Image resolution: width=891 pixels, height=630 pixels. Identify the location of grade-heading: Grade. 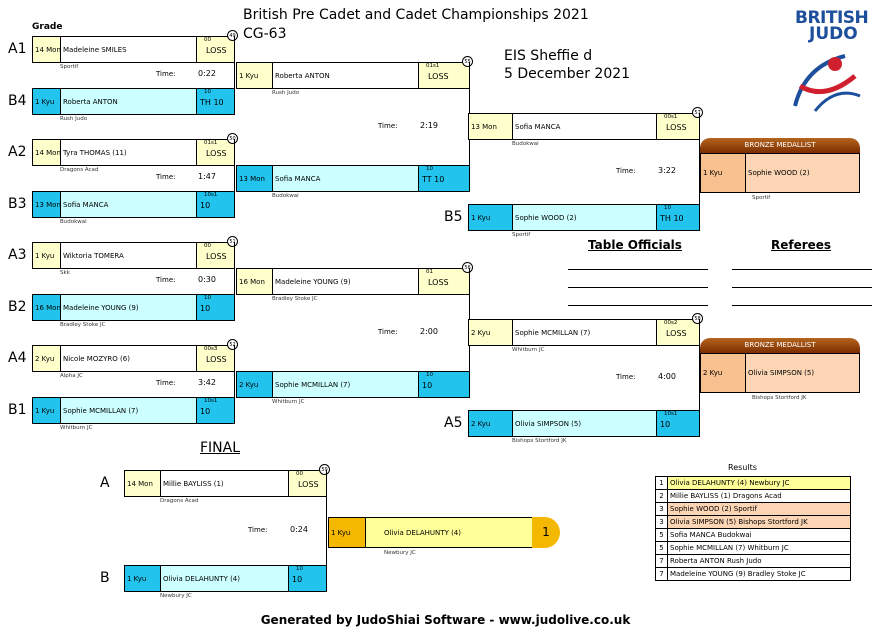
(47, 27).